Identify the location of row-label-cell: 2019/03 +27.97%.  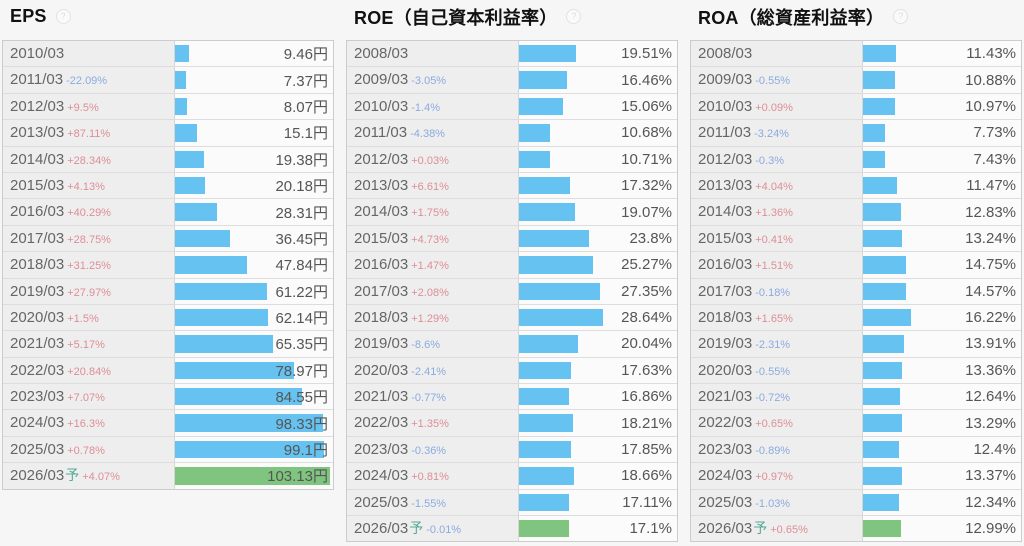
(89, 291).